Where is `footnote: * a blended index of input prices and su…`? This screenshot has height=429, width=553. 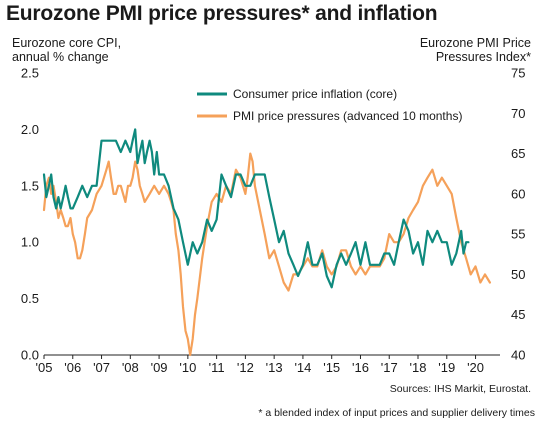 footnote: * a blended index of input prices and su… is located at coordinates (396, 413).